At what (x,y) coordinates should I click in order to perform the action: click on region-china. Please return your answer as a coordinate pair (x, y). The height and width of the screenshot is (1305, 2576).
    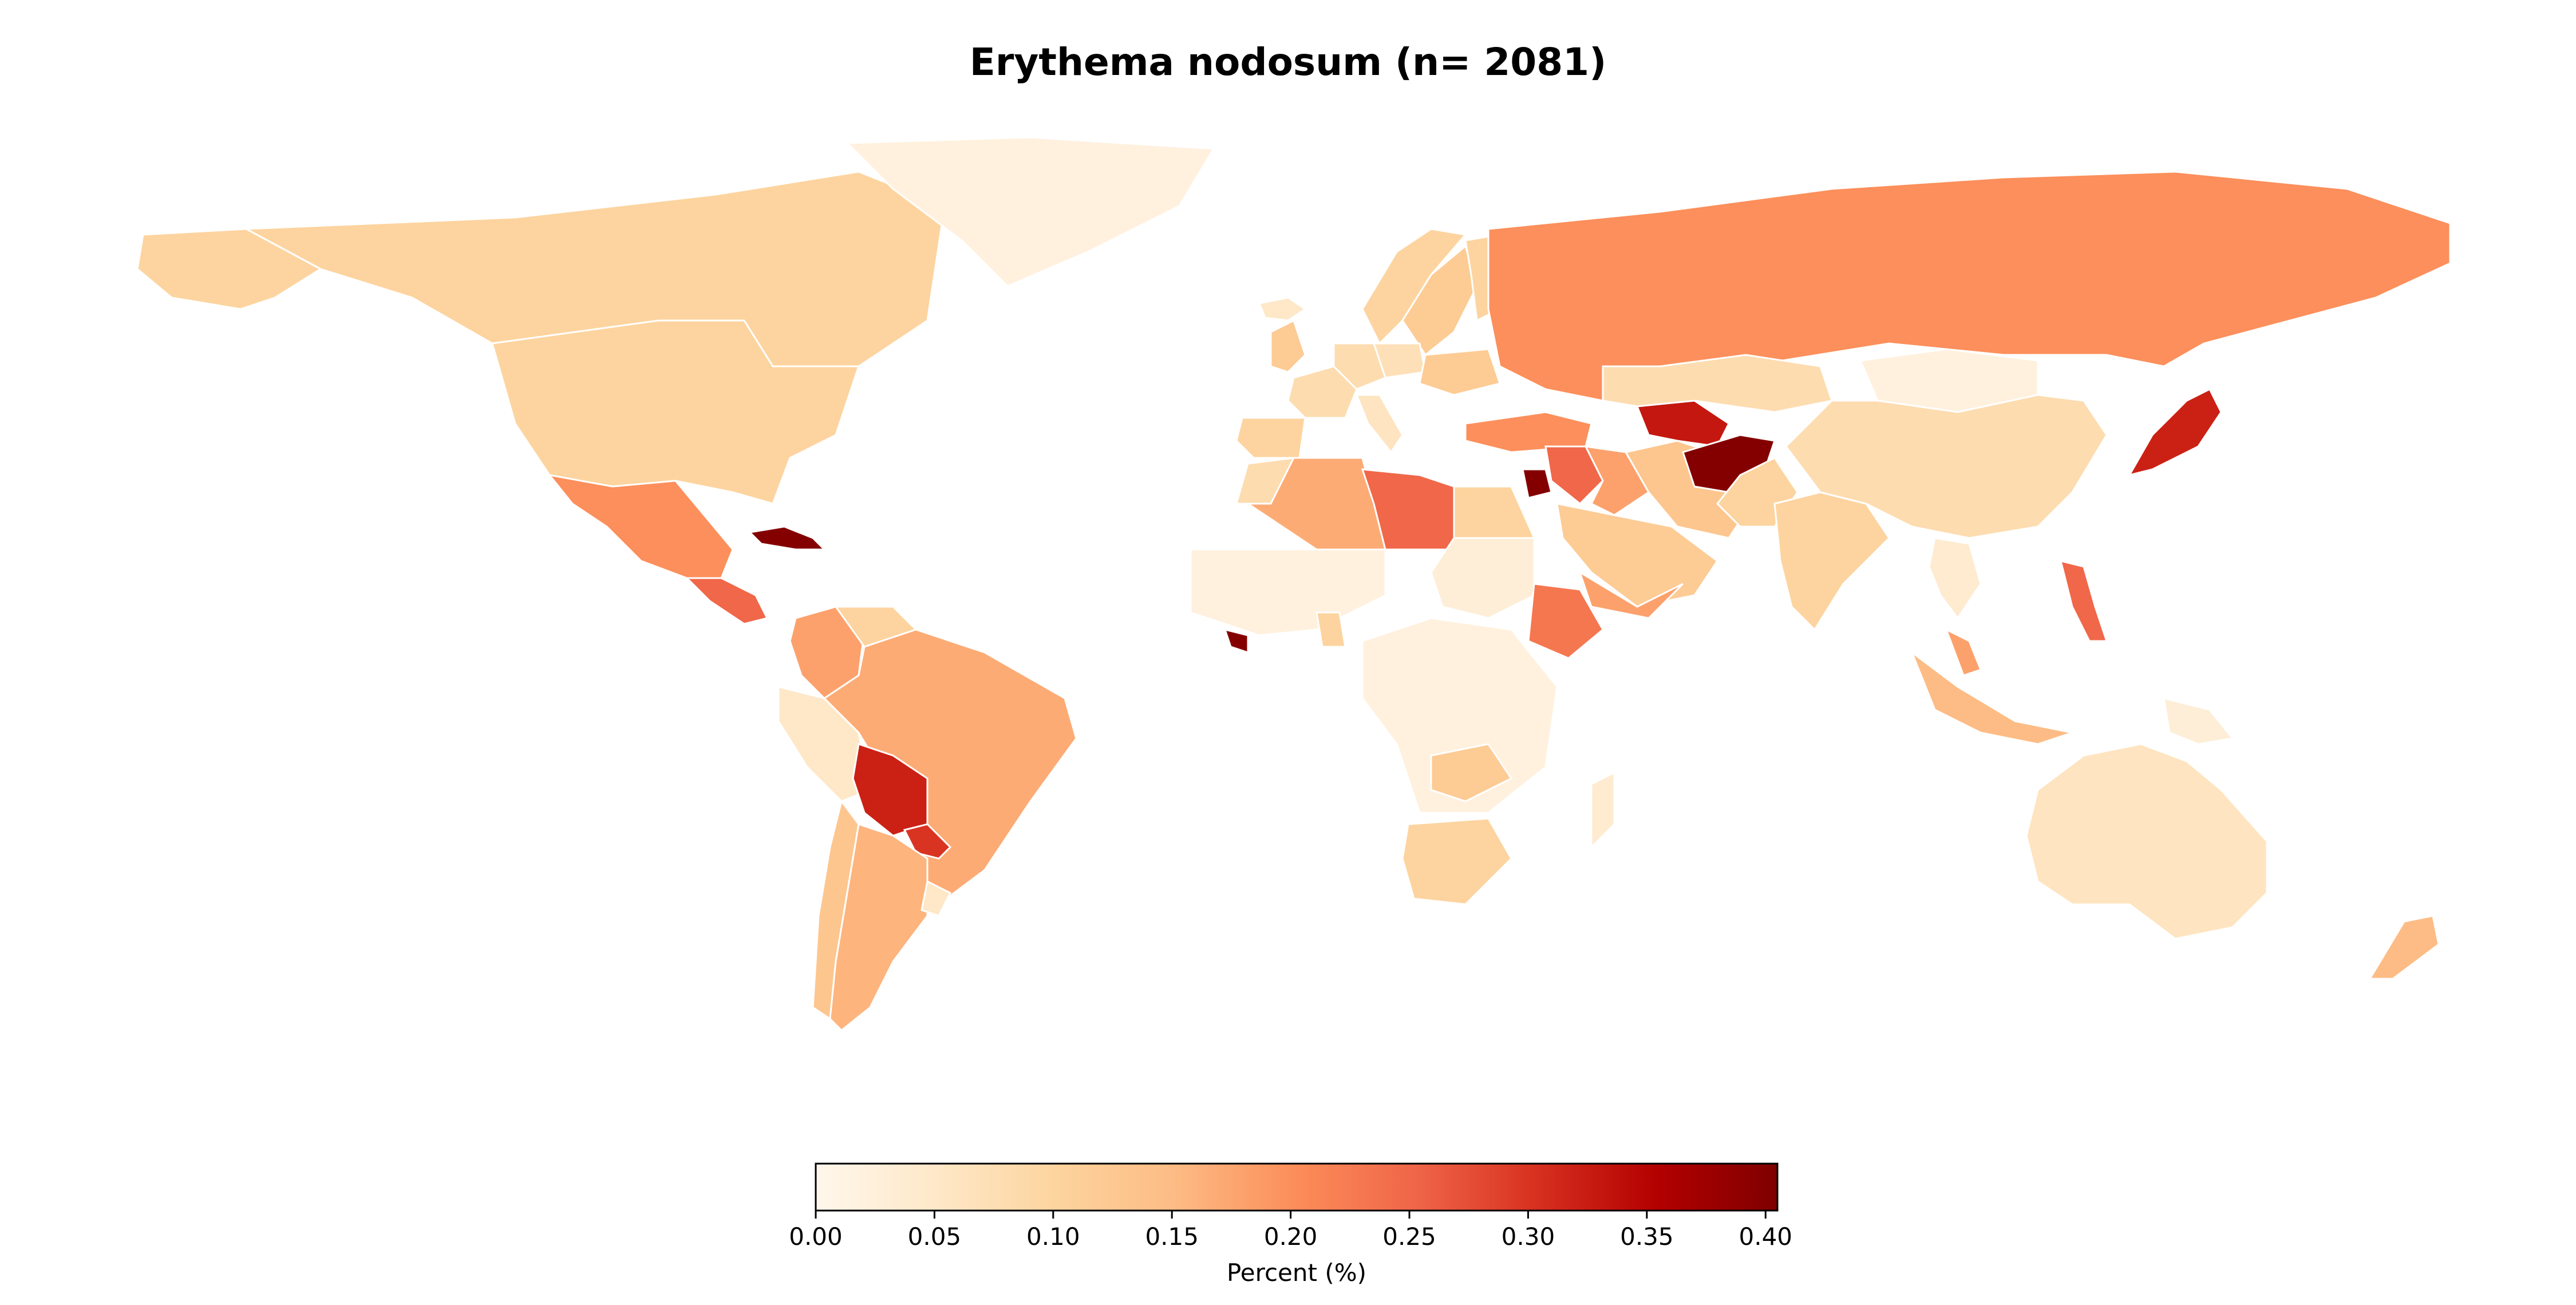
    Looking at the image, I should click on (1946, 466).